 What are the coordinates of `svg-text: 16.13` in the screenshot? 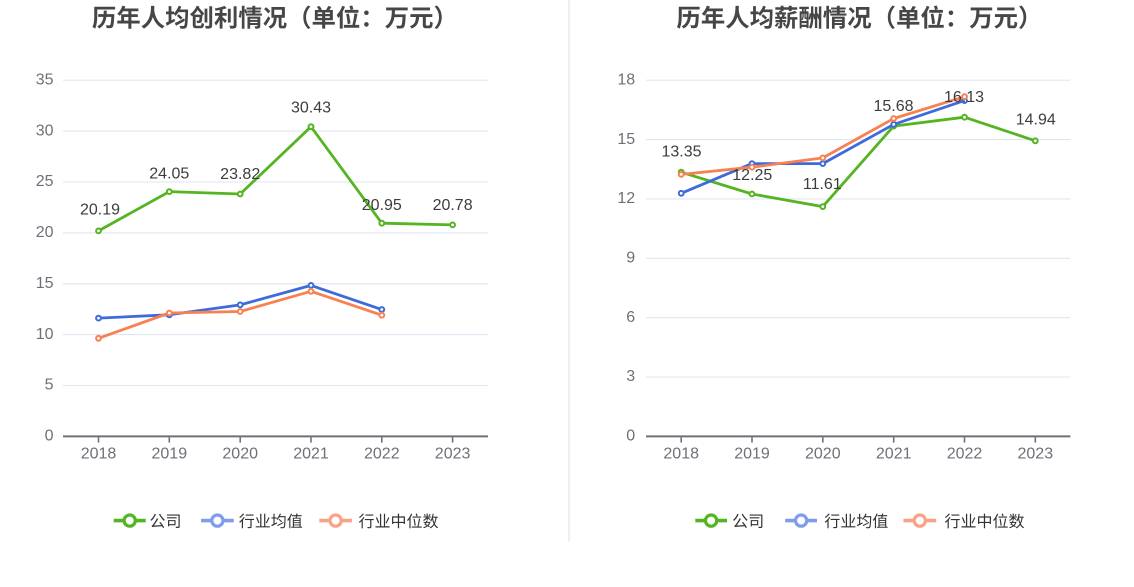 It's located at (964, 97).